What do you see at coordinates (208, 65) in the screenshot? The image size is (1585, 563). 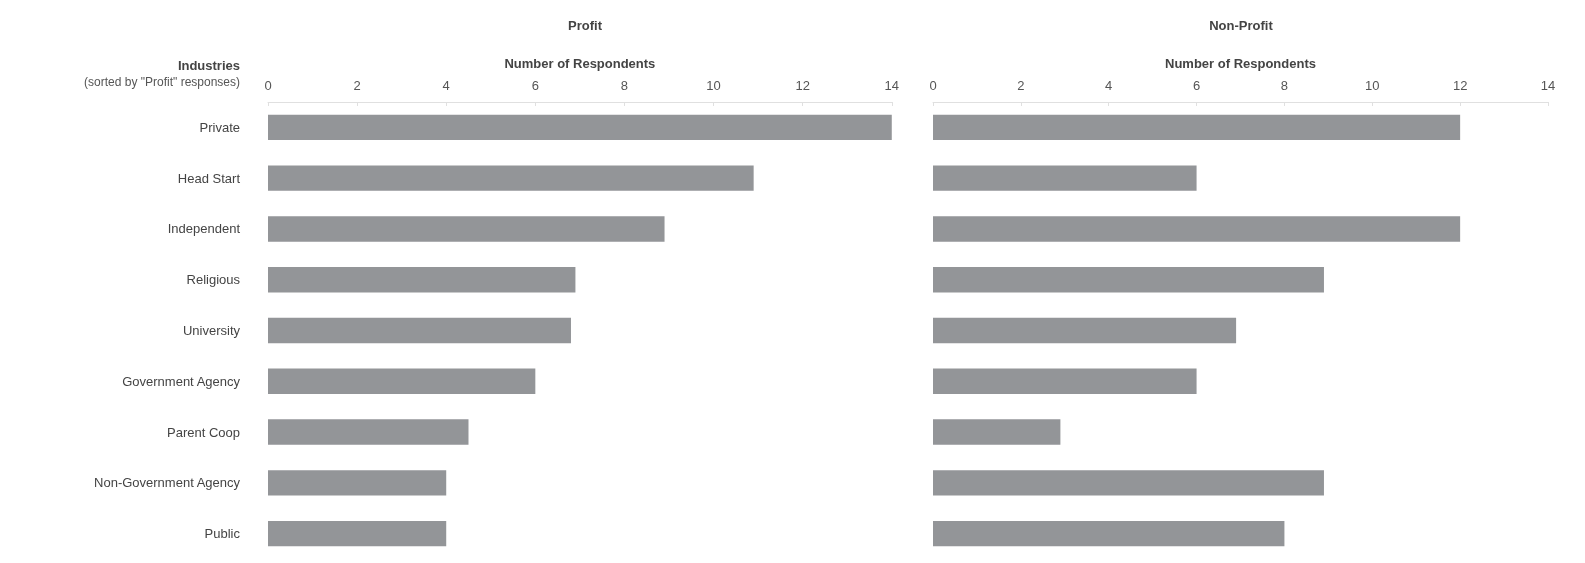 I see `y-axis-title: Industries` at bounding box center [208, 65].